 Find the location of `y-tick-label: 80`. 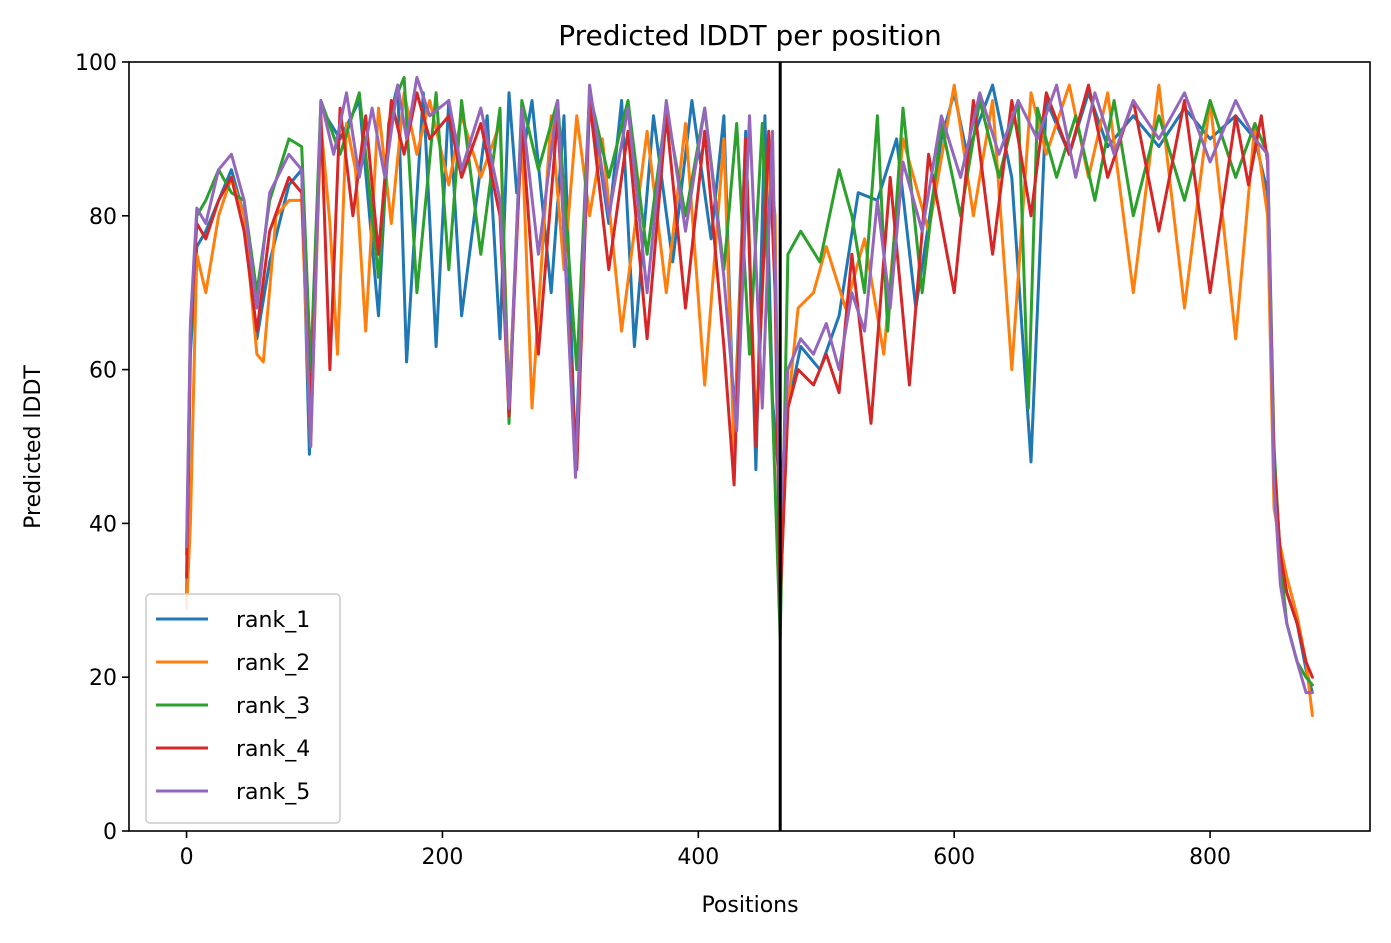

y-tick-label: 80 is located at coordinates (103, 217).